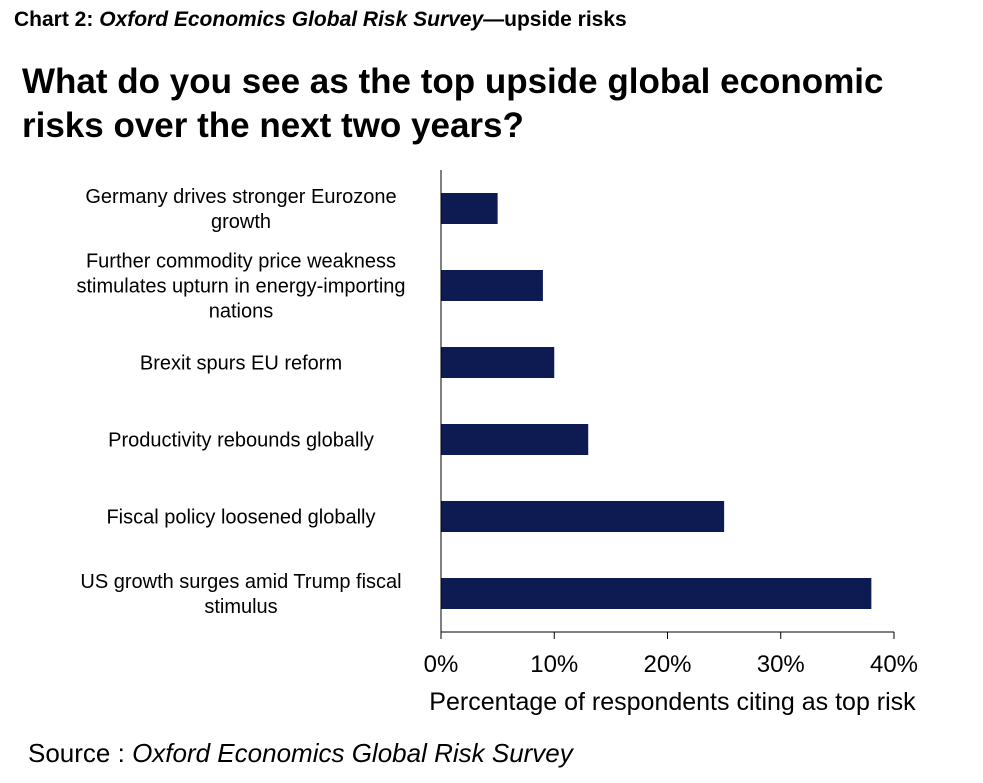 Image resolution: width=983 pixels, height=783 pixels. Describe the element at coordinates (241, 222) in the screenshot. I see `category-label-line: growth` at that location.